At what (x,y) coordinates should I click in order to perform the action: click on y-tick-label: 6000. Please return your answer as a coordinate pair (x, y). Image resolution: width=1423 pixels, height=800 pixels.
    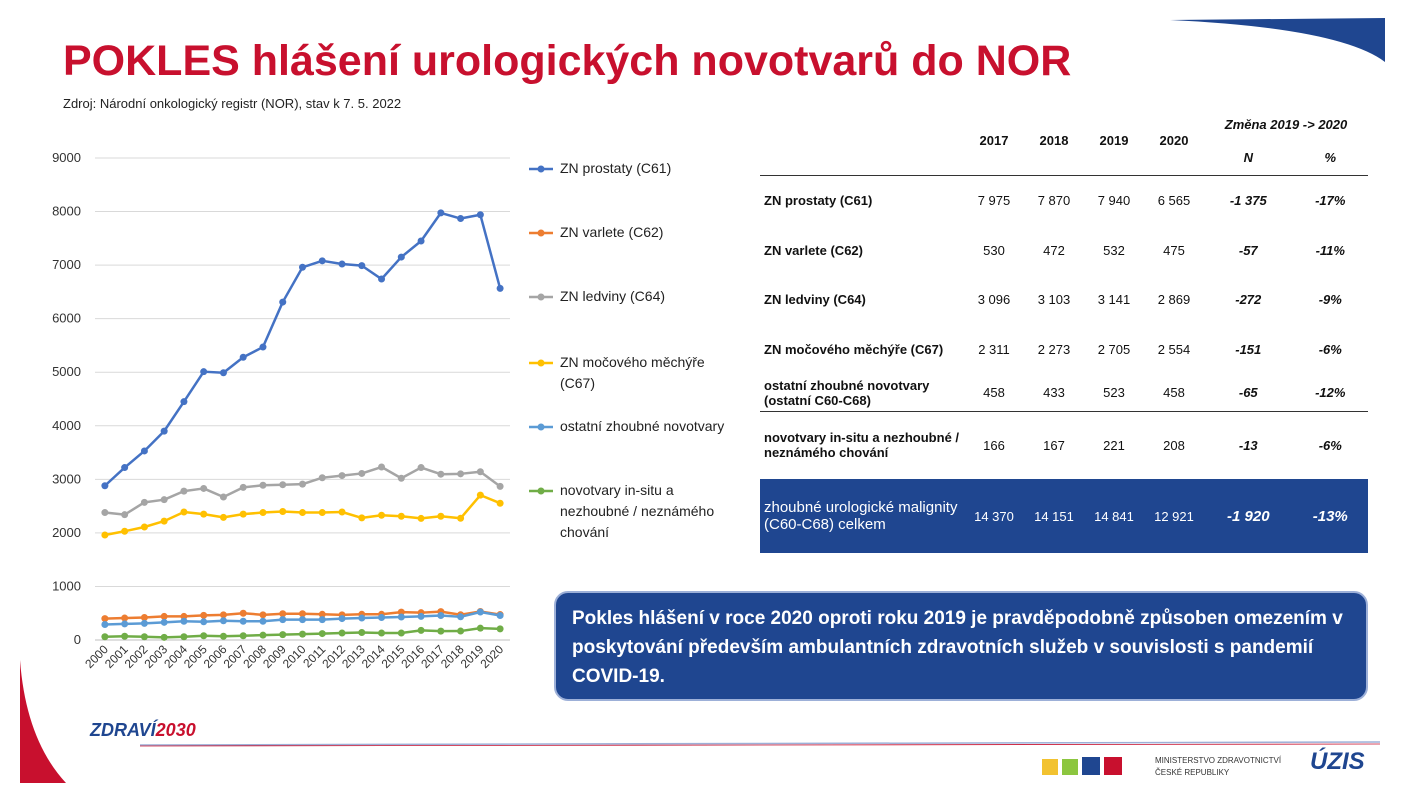
    Looking at the image, I should click on (66, 318).